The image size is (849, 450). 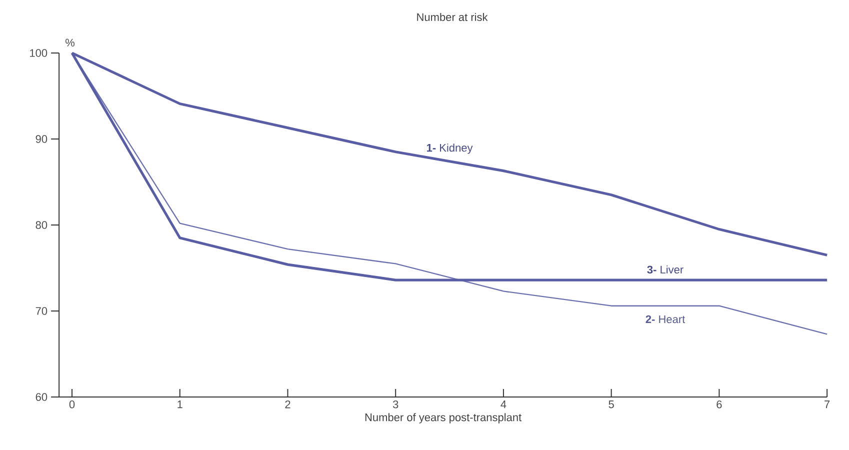 What do you see at coordinates (452, 17) in the screenshot?
I see `chart-title: Number at risk` at bounding box center [452, 17].